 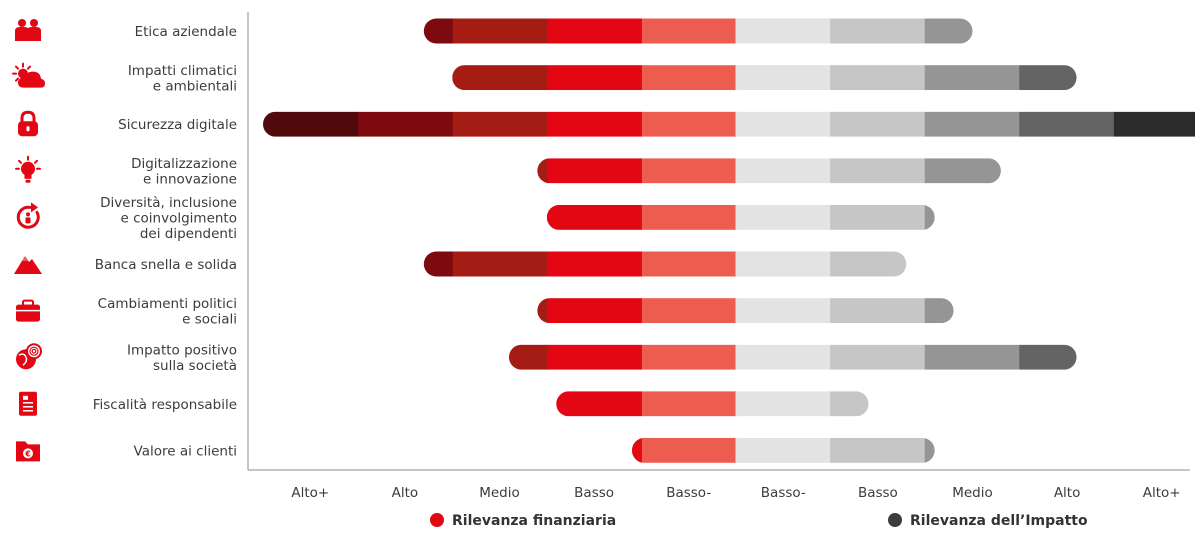 I want to click on people-icon, so click(x=28, y=30).